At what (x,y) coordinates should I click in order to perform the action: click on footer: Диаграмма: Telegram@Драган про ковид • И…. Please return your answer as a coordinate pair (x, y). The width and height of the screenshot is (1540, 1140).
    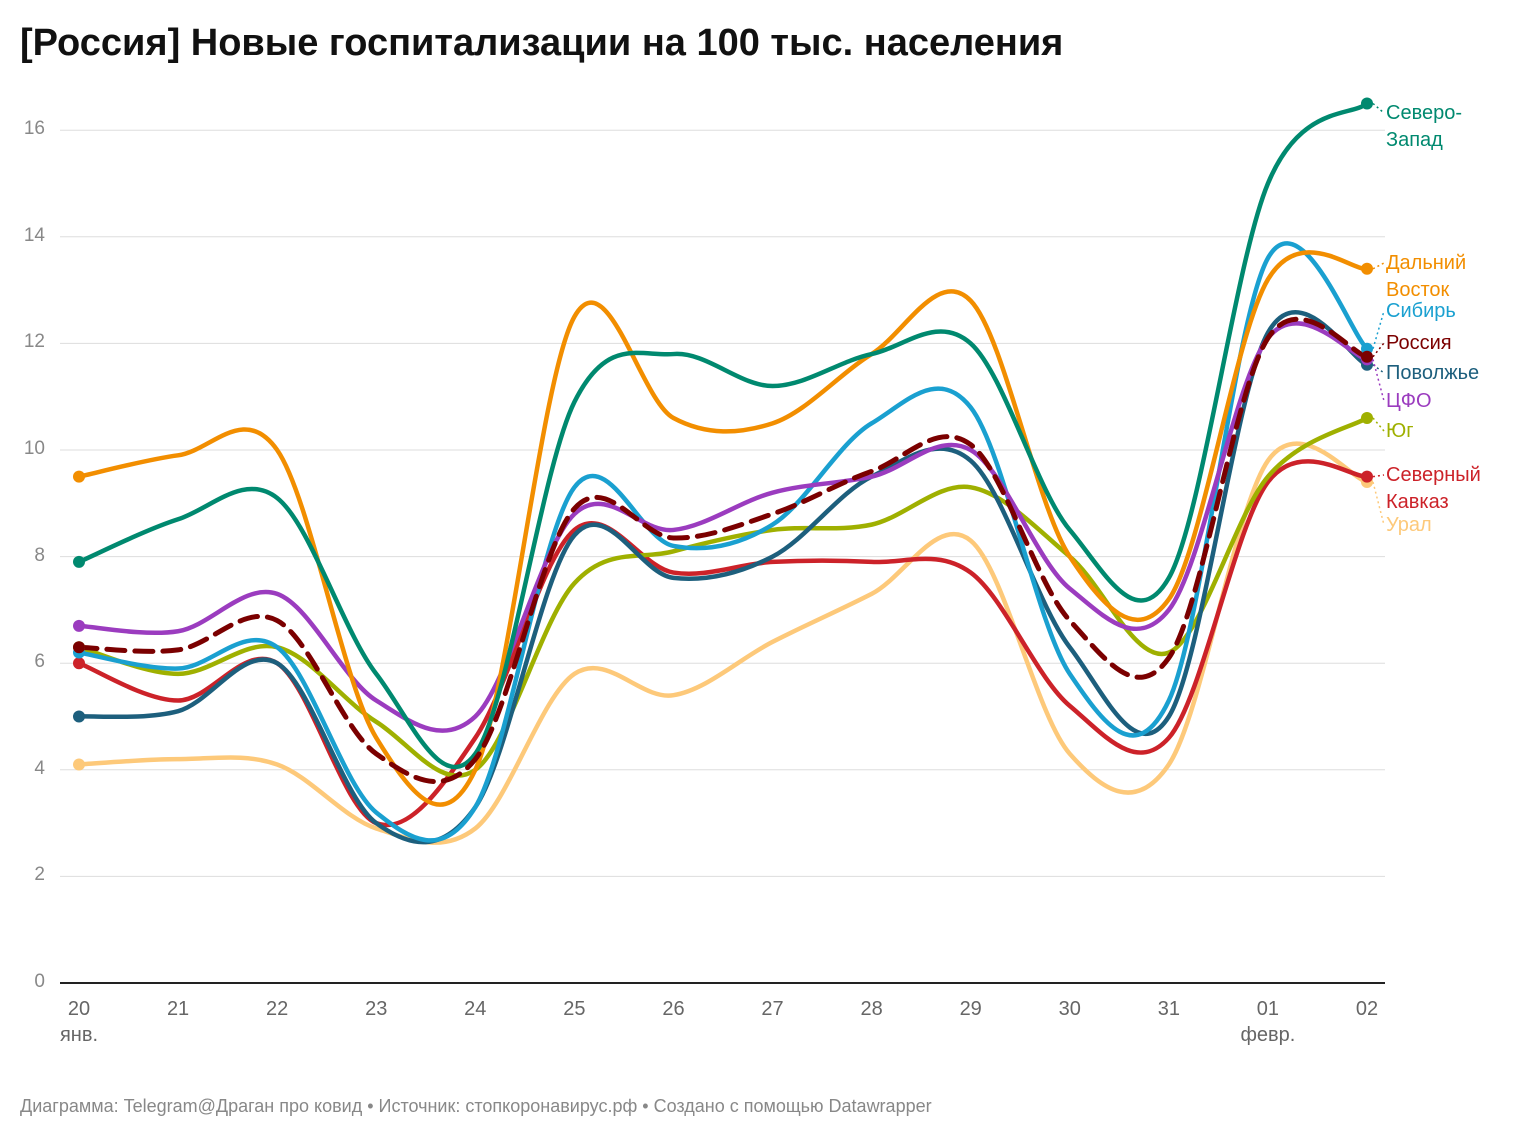
    Looking at the image, I should click on (476, 1106).